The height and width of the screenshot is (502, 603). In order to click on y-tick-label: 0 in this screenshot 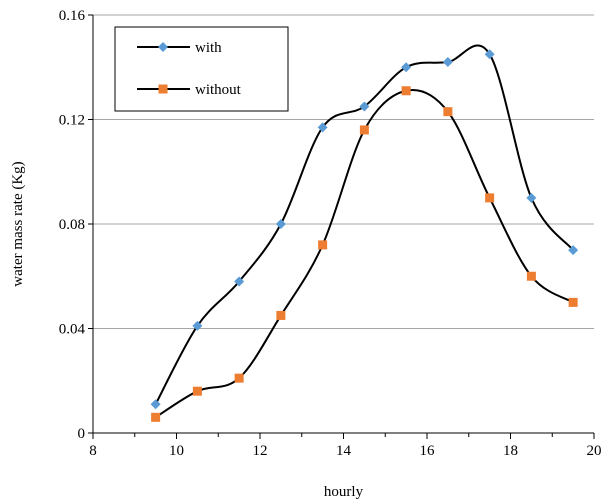, I will do `click(82, 434)`.